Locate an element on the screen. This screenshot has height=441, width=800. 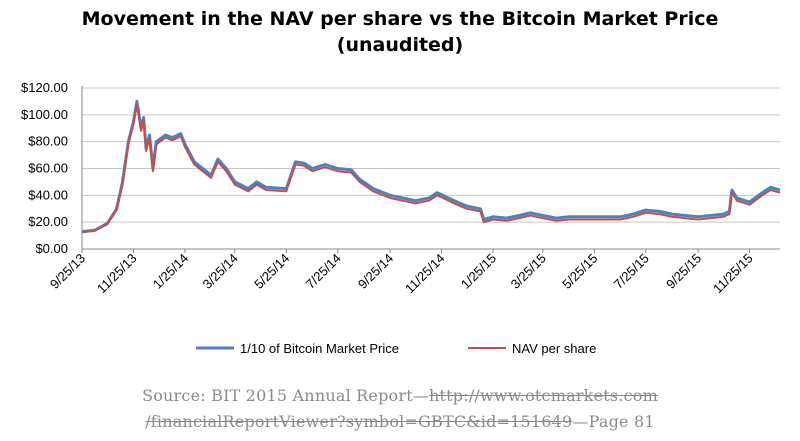
x-tick-label: 5/25/15 is located at coordinates (579, 271).